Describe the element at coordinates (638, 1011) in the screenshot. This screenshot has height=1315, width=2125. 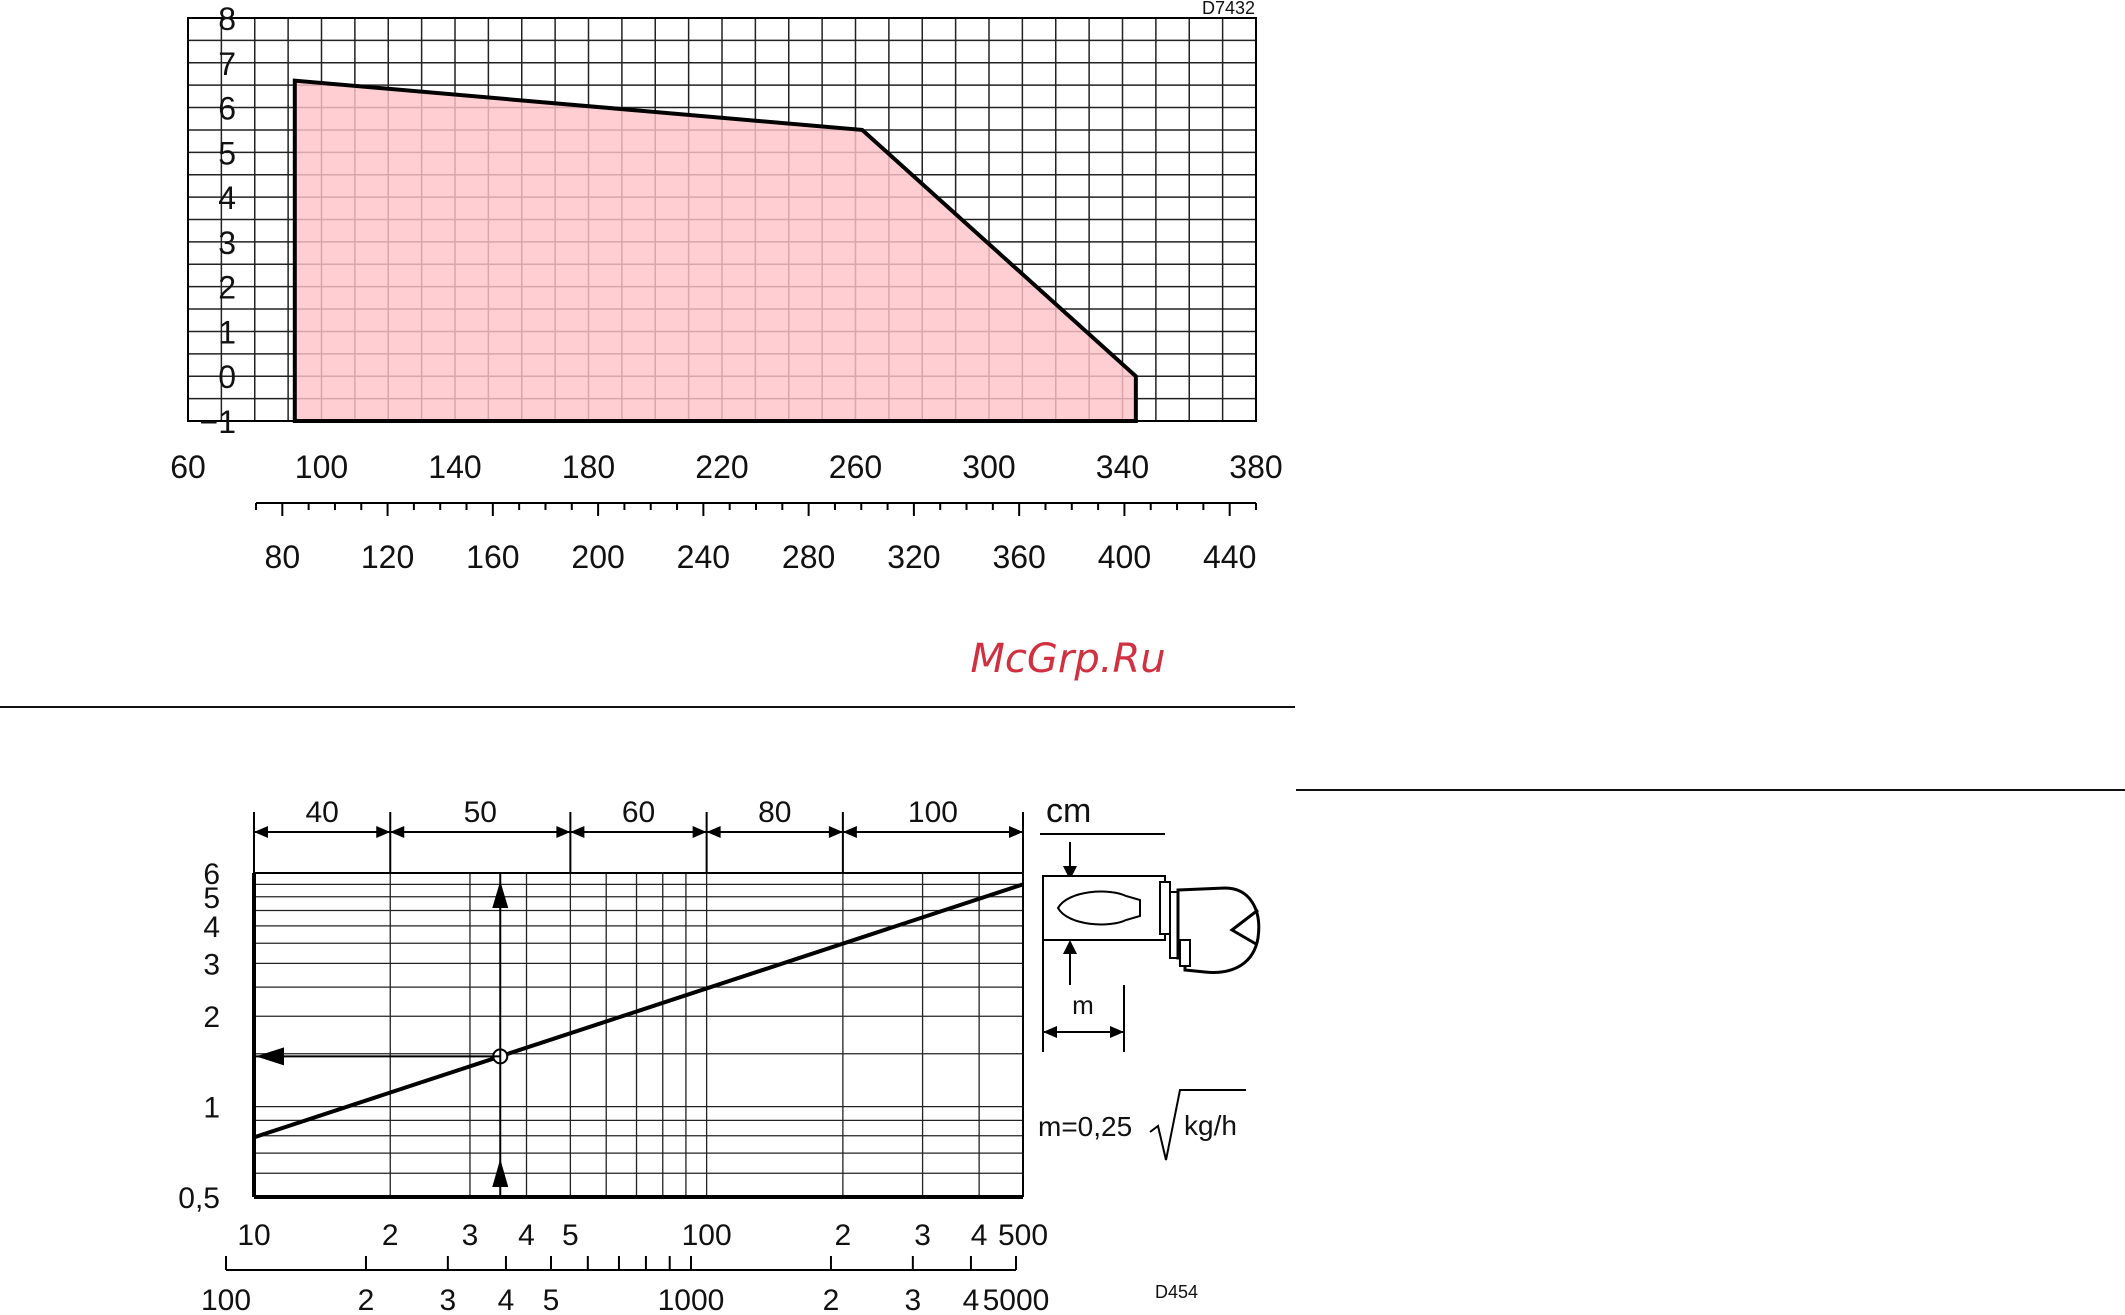
I see `series-line` at that location.